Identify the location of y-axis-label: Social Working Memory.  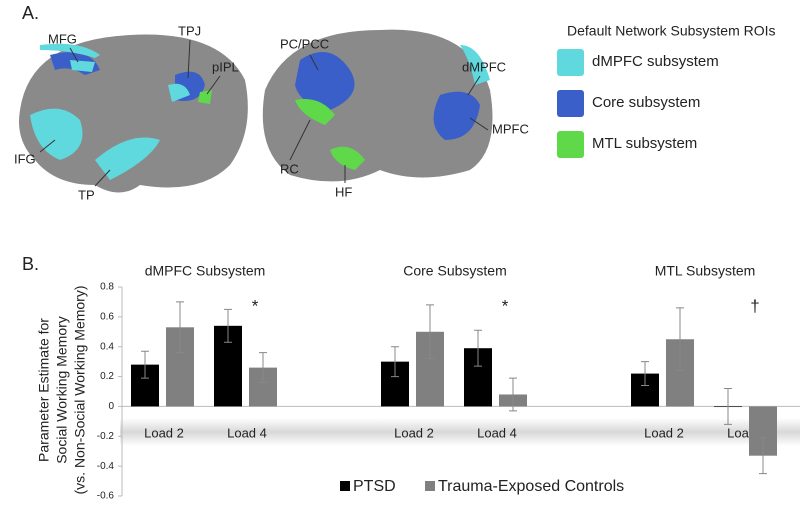
(62, 390).